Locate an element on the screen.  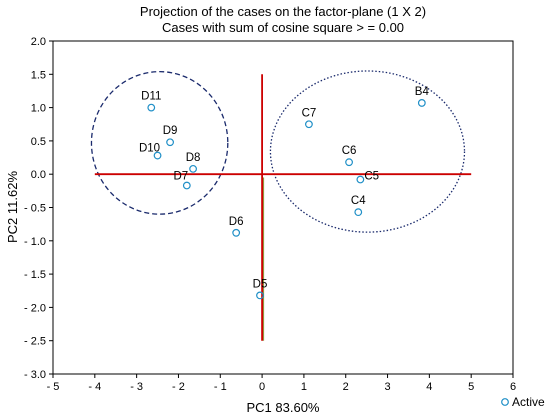
x-tick-label: 1 is located at coordinates (304, 387).